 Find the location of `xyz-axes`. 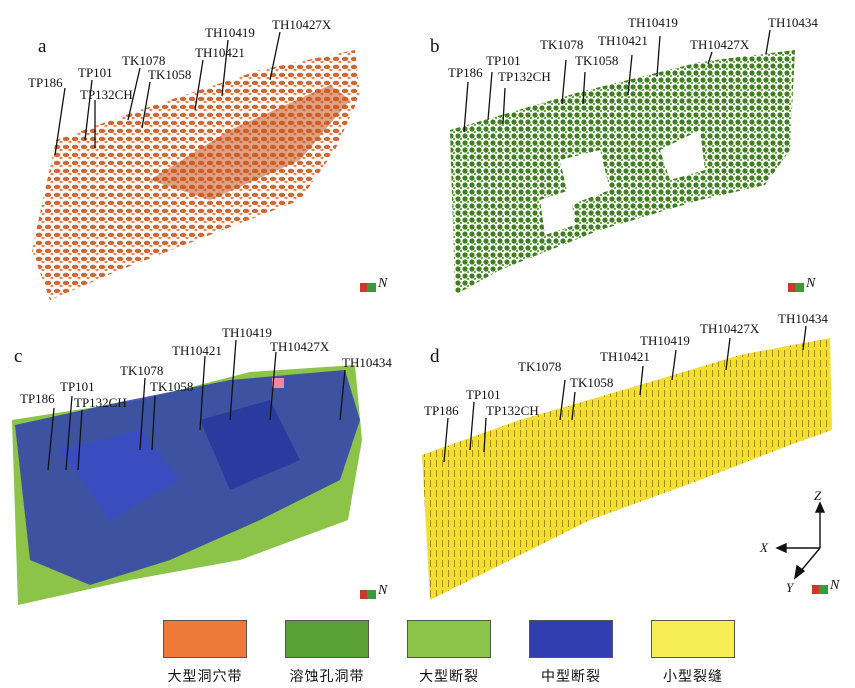

xyz-axes is located at coordinates (800, 540).